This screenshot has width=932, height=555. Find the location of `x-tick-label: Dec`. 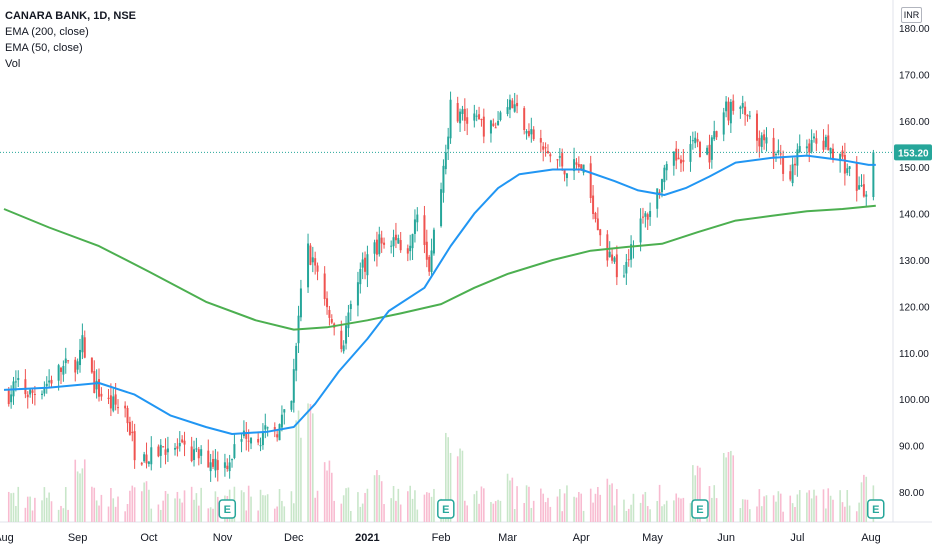

x-tick-label: Dec is located at coordinates (294, 538).